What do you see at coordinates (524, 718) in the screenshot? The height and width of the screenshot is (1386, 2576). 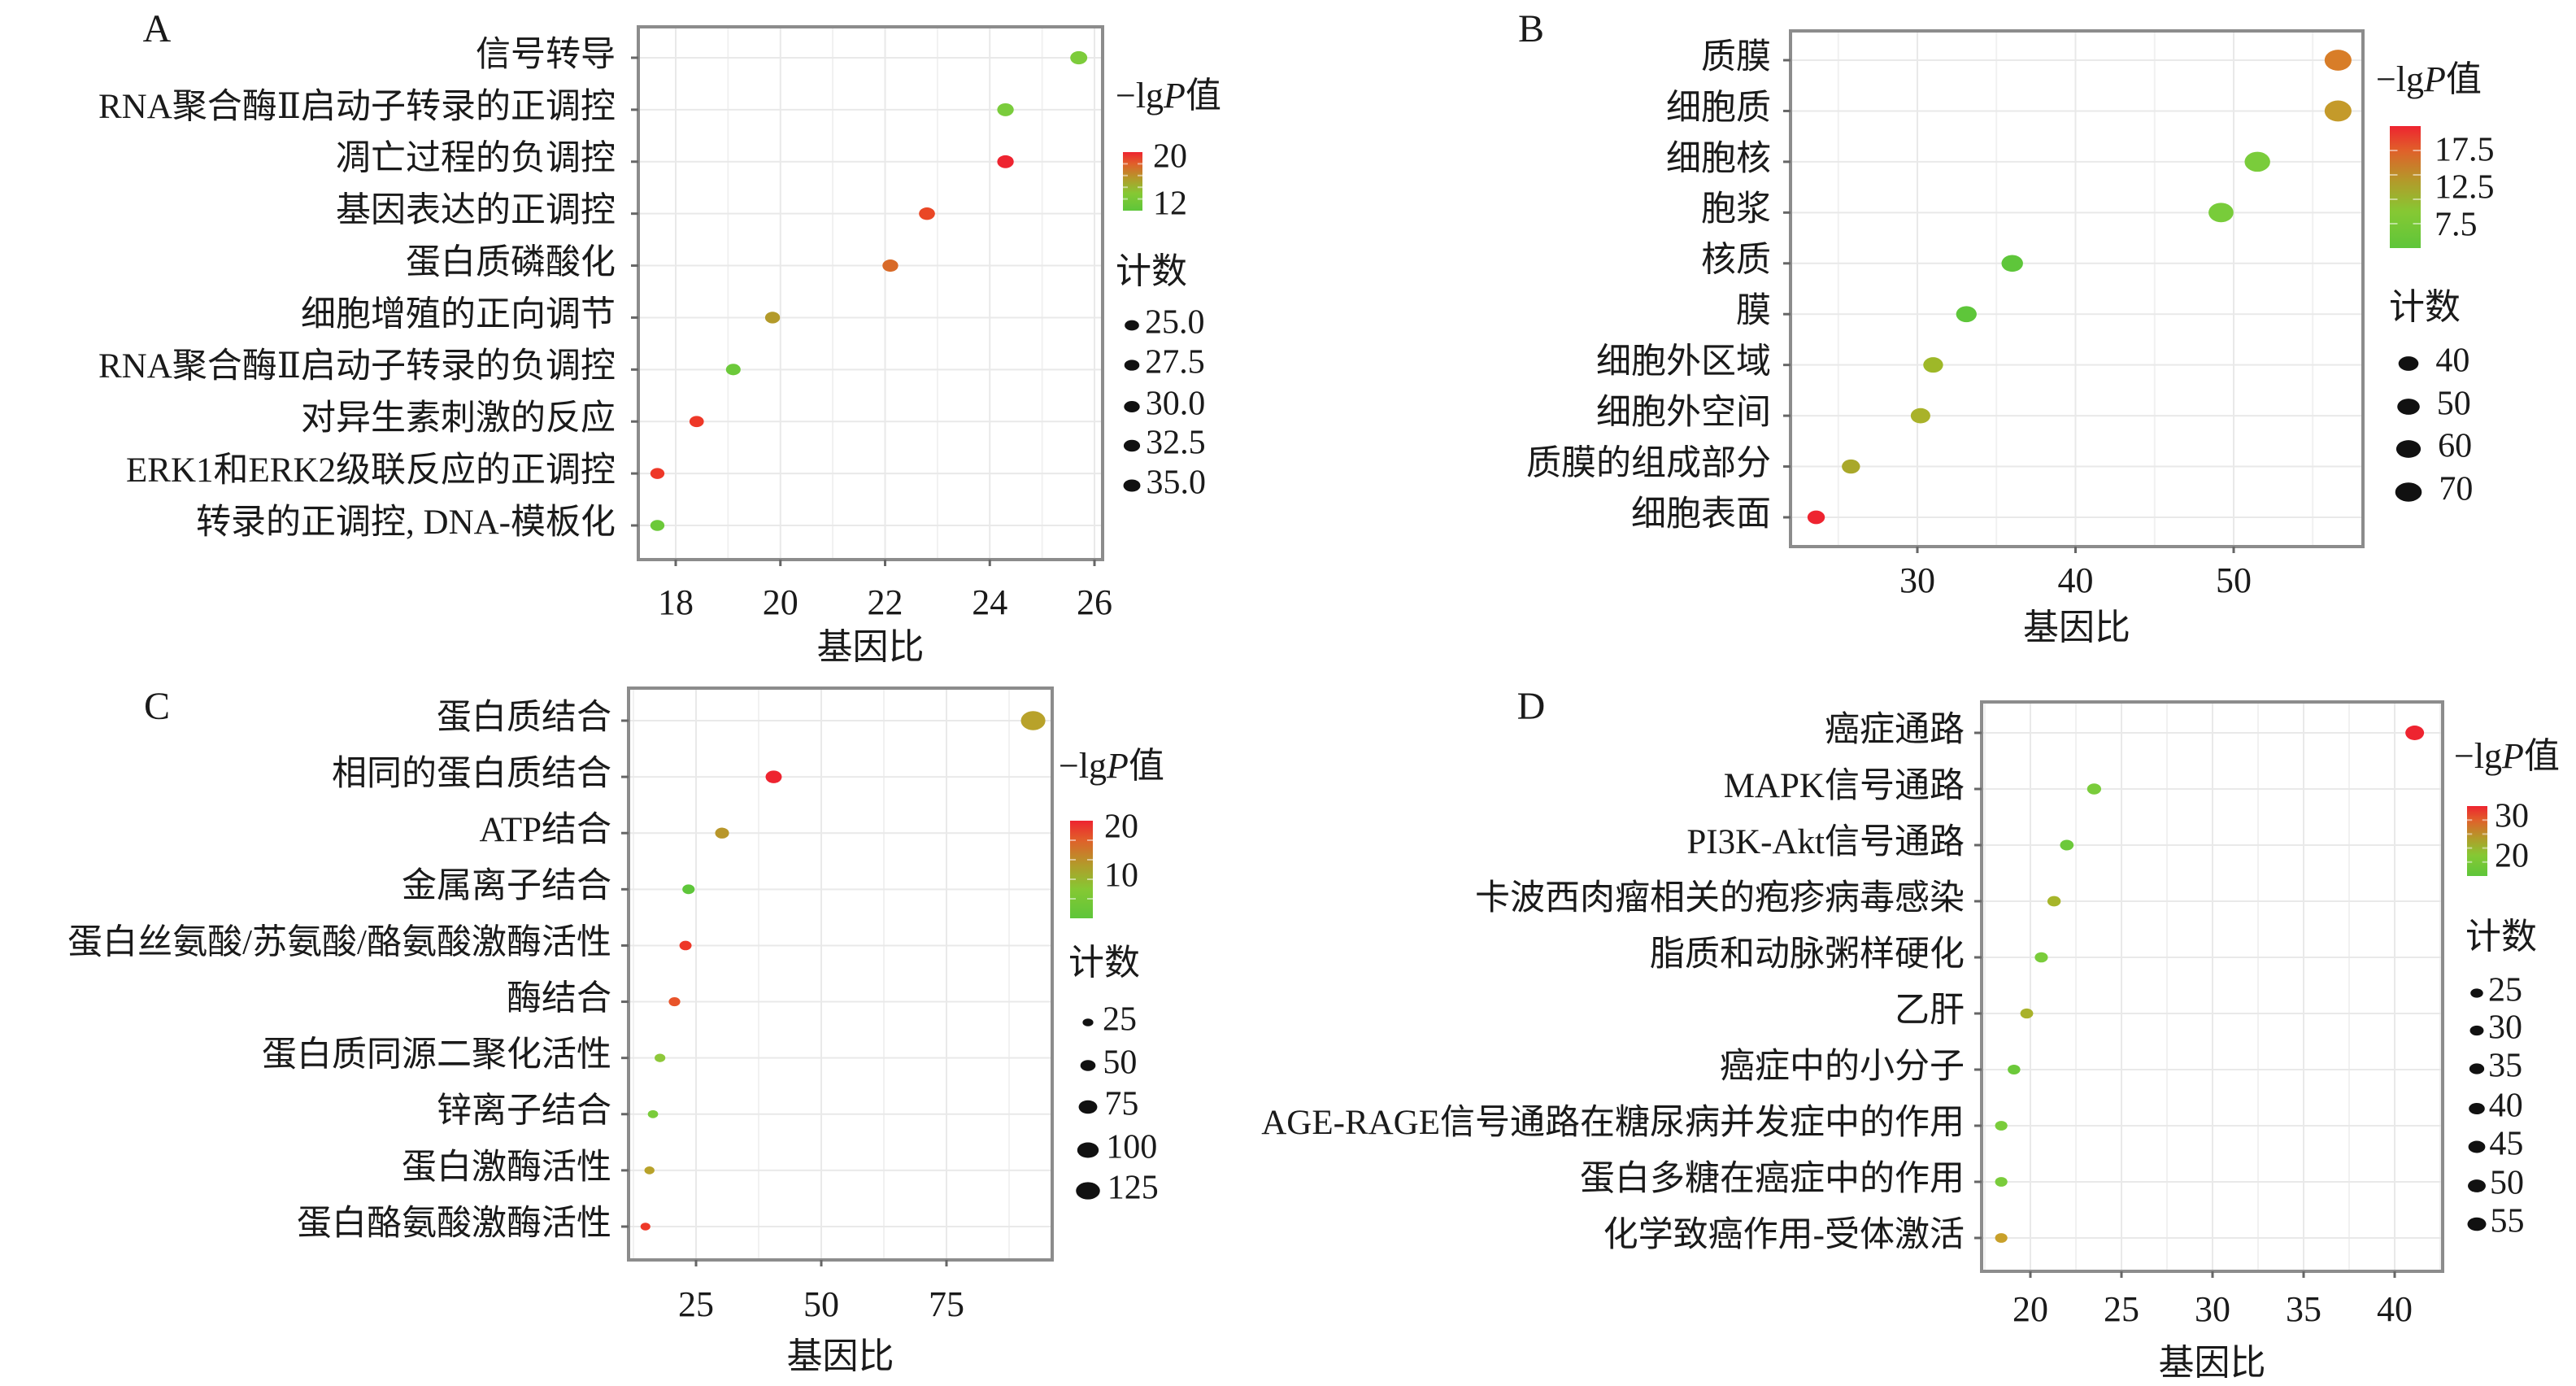 I see `y-tick-label: 蛋白质结合` at bounding box center [524, 718].